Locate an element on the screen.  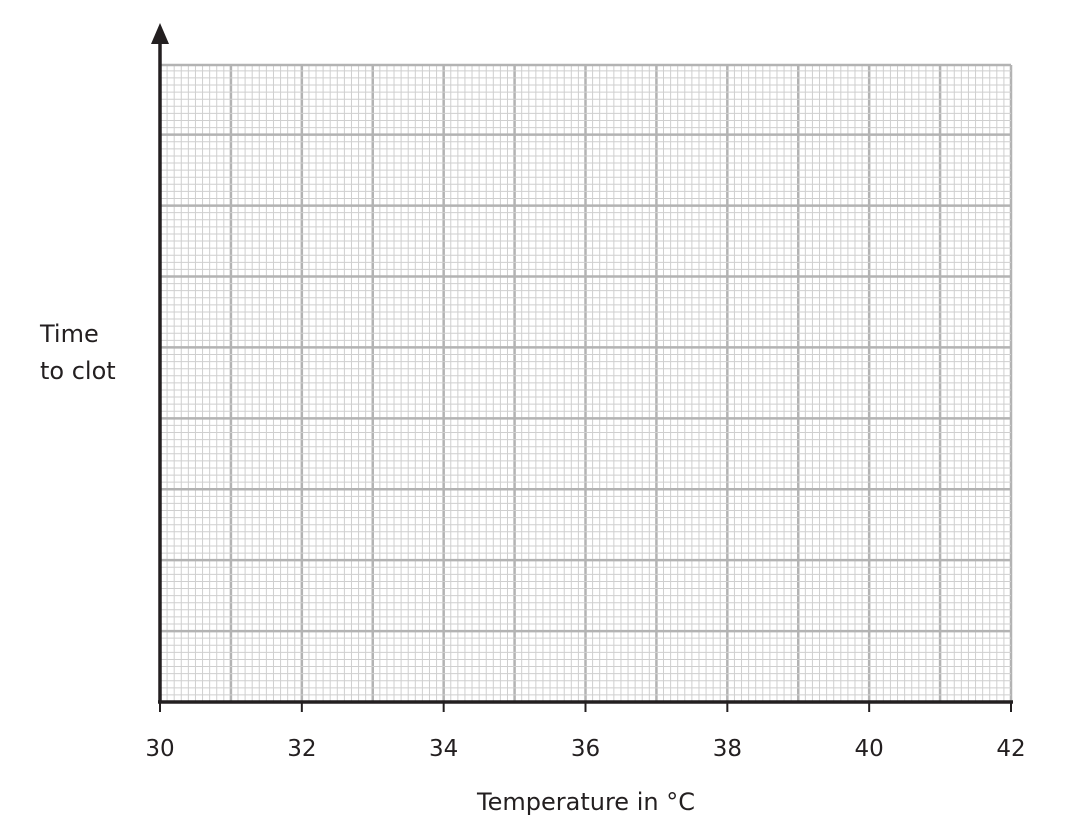
x-tick-label: 42 is located at coordinates (1010, 749).